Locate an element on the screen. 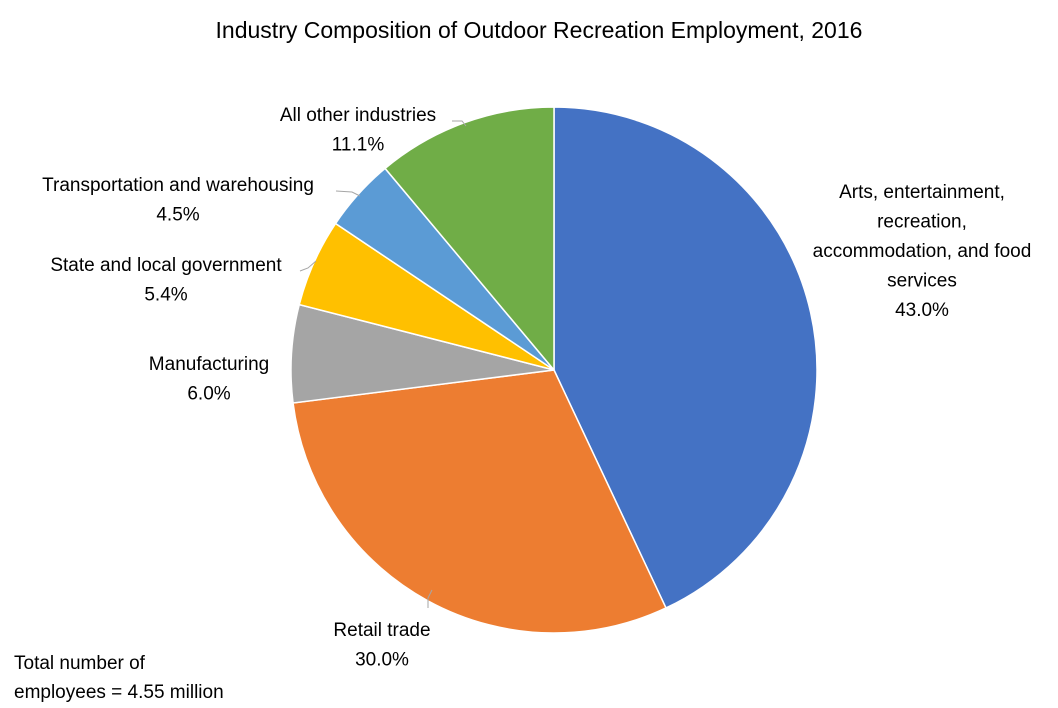  slice-value-label: 4.5% is located at coordinates (177, 215).